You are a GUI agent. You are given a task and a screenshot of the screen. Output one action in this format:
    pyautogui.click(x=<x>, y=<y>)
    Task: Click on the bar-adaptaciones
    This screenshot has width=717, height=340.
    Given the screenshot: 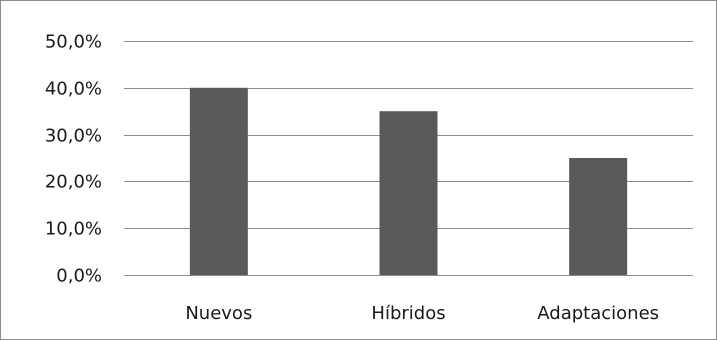 What is the action you would take?
    pyautogui.click(x=598, y=216)
    